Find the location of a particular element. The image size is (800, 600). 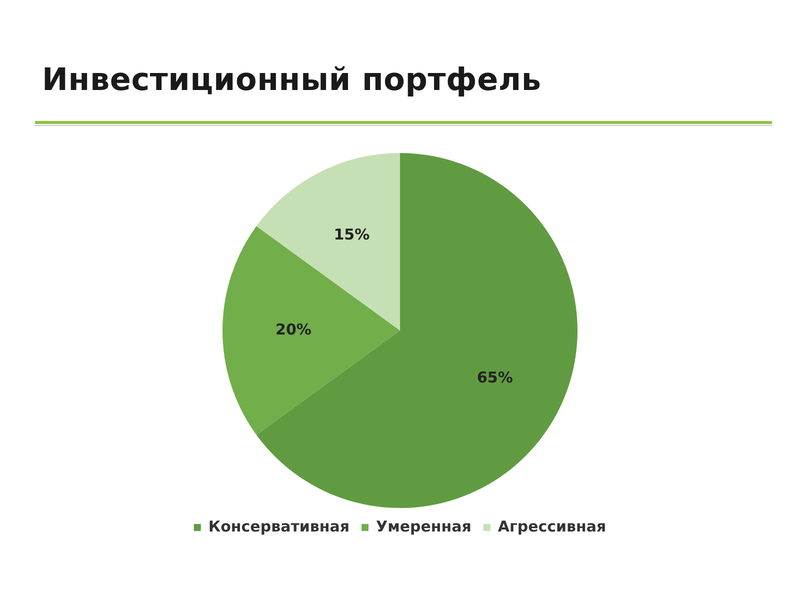

chart-title: Инвестиционный портфель is located at coordinates (292, 80).